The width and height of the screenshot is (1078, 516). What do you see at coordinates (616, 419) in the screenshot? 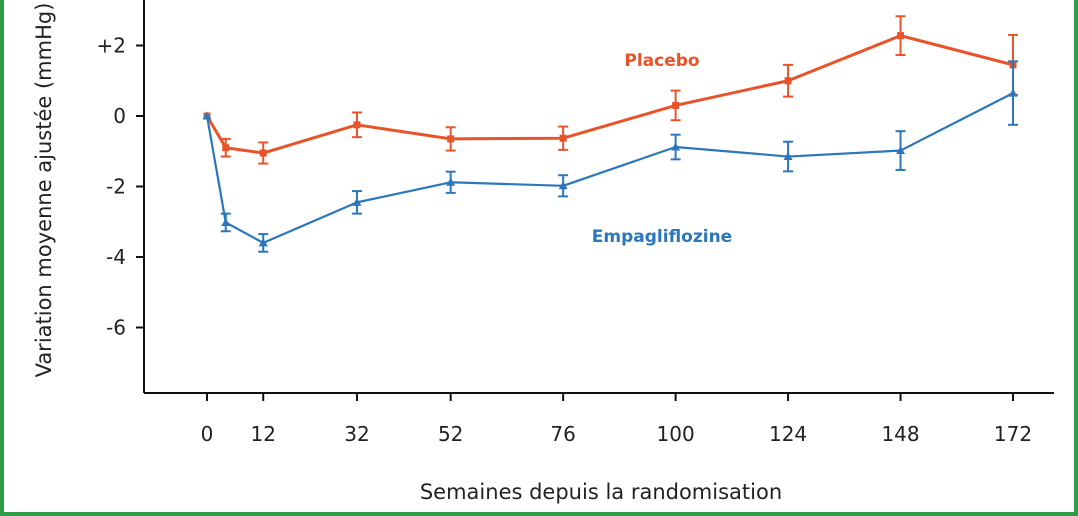
I see `x-axis-ticks: 0 12 32 52 76 100 124 148 172` at bounding box center [616, 419].